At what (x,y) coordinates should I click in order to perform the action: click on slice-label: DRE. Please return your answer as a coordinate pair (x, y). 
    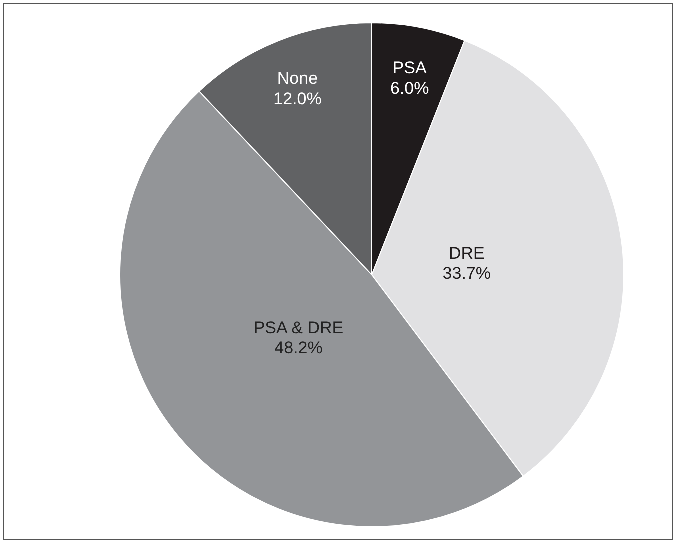
    Looking at the image, I should click on (466, 253).